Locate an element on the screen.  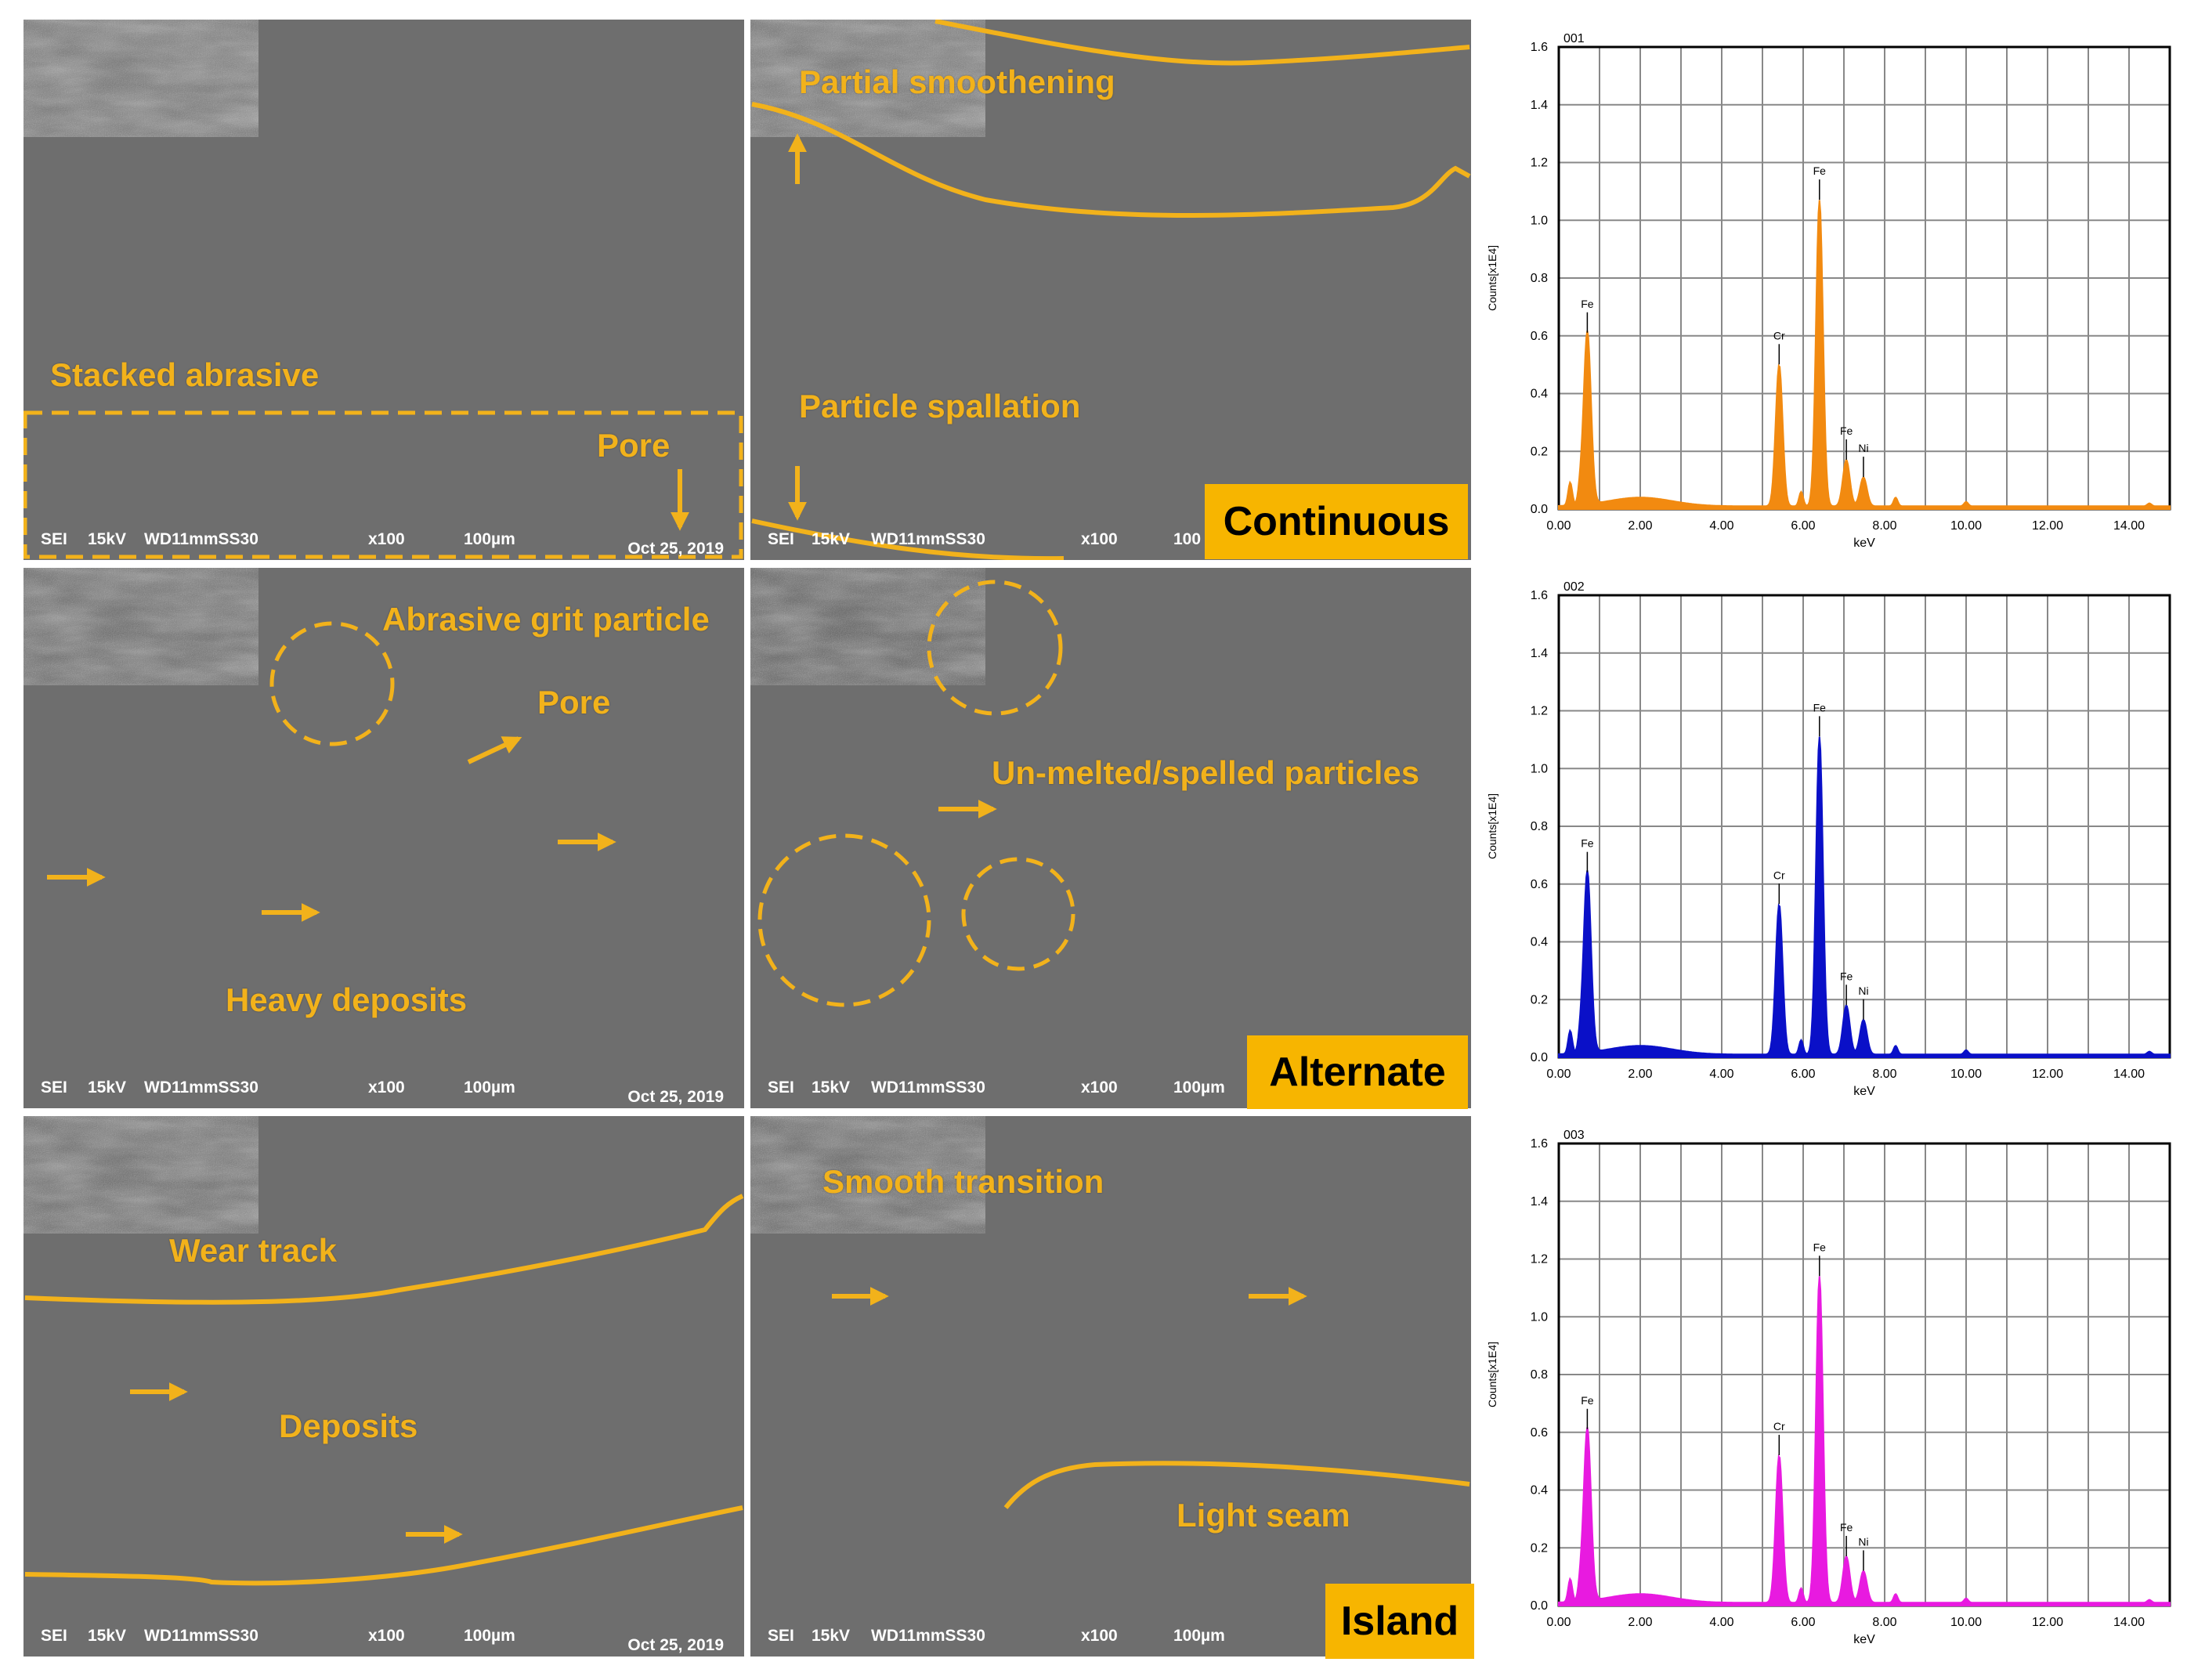
label-unmelted-particles: Un-melted/spelled particles is located at coordinates (1206, 772).